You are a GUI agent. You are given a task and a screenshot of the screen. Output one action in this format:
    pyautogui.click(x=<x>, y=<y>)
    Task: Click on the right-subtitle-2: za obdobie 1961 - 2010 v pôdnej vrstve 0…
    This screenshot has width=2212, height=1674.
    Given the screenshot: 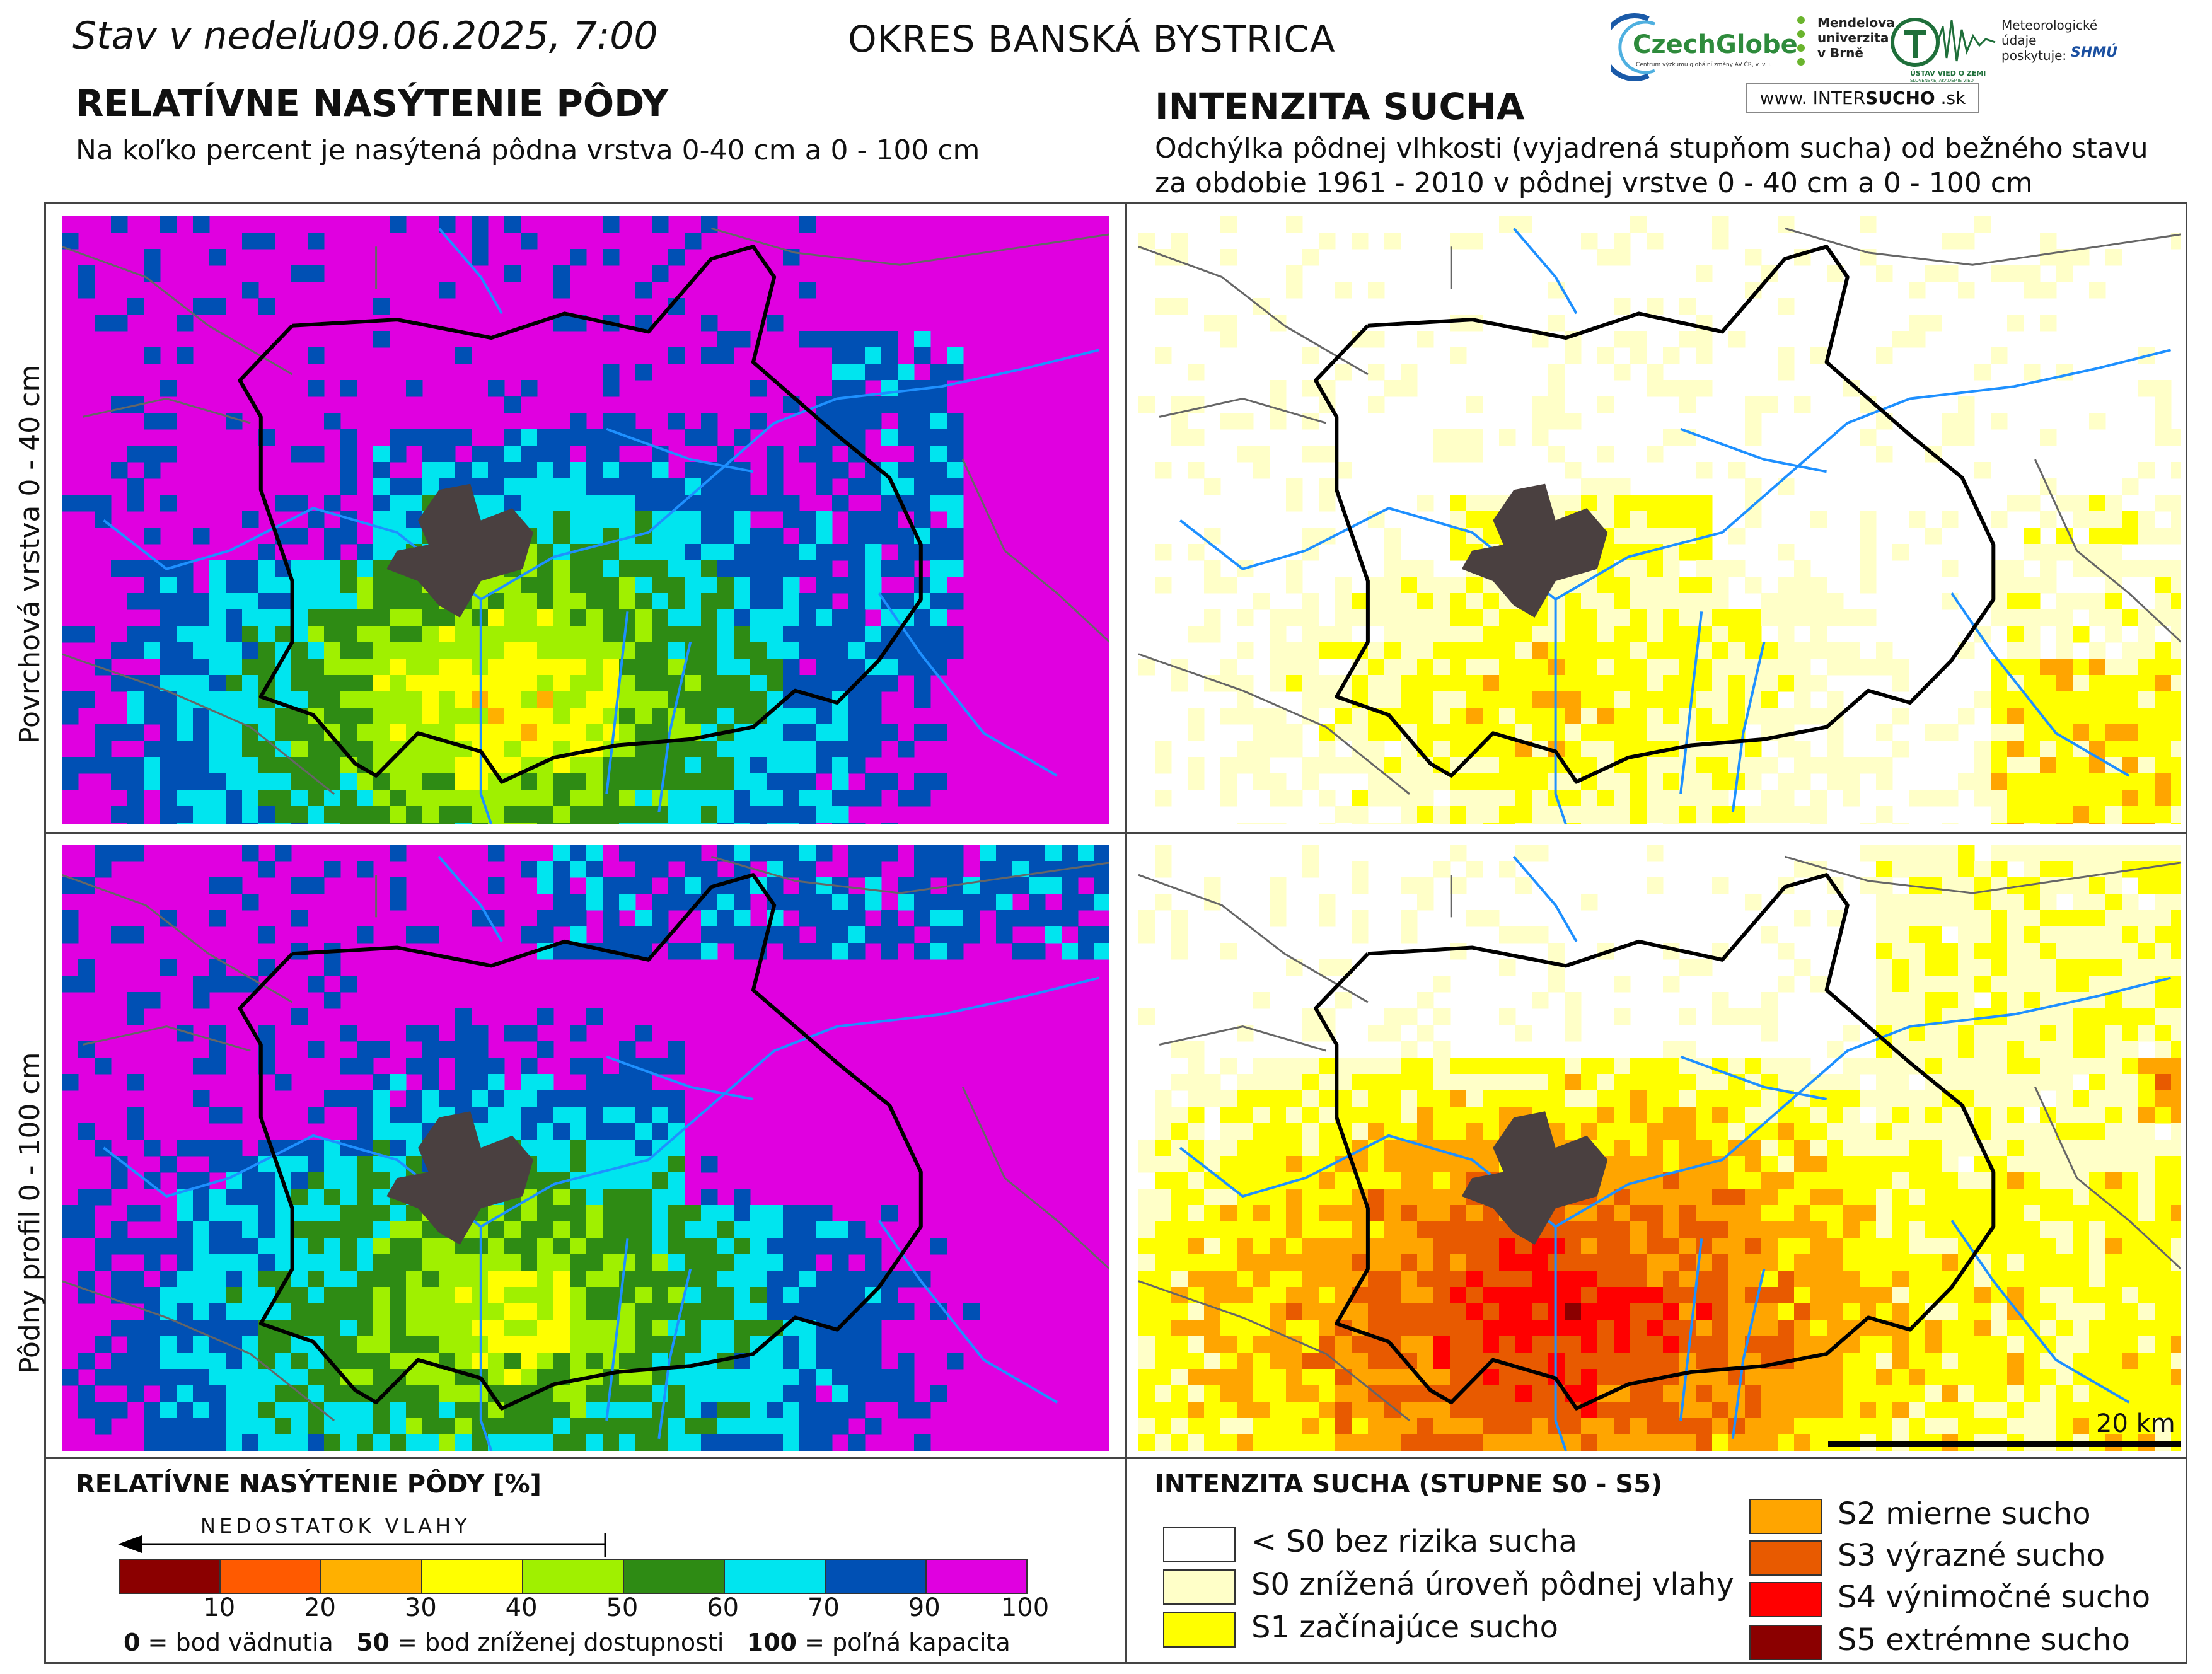 What is the action you would take?
    pyautogui.click(x=1594, y=183)
    